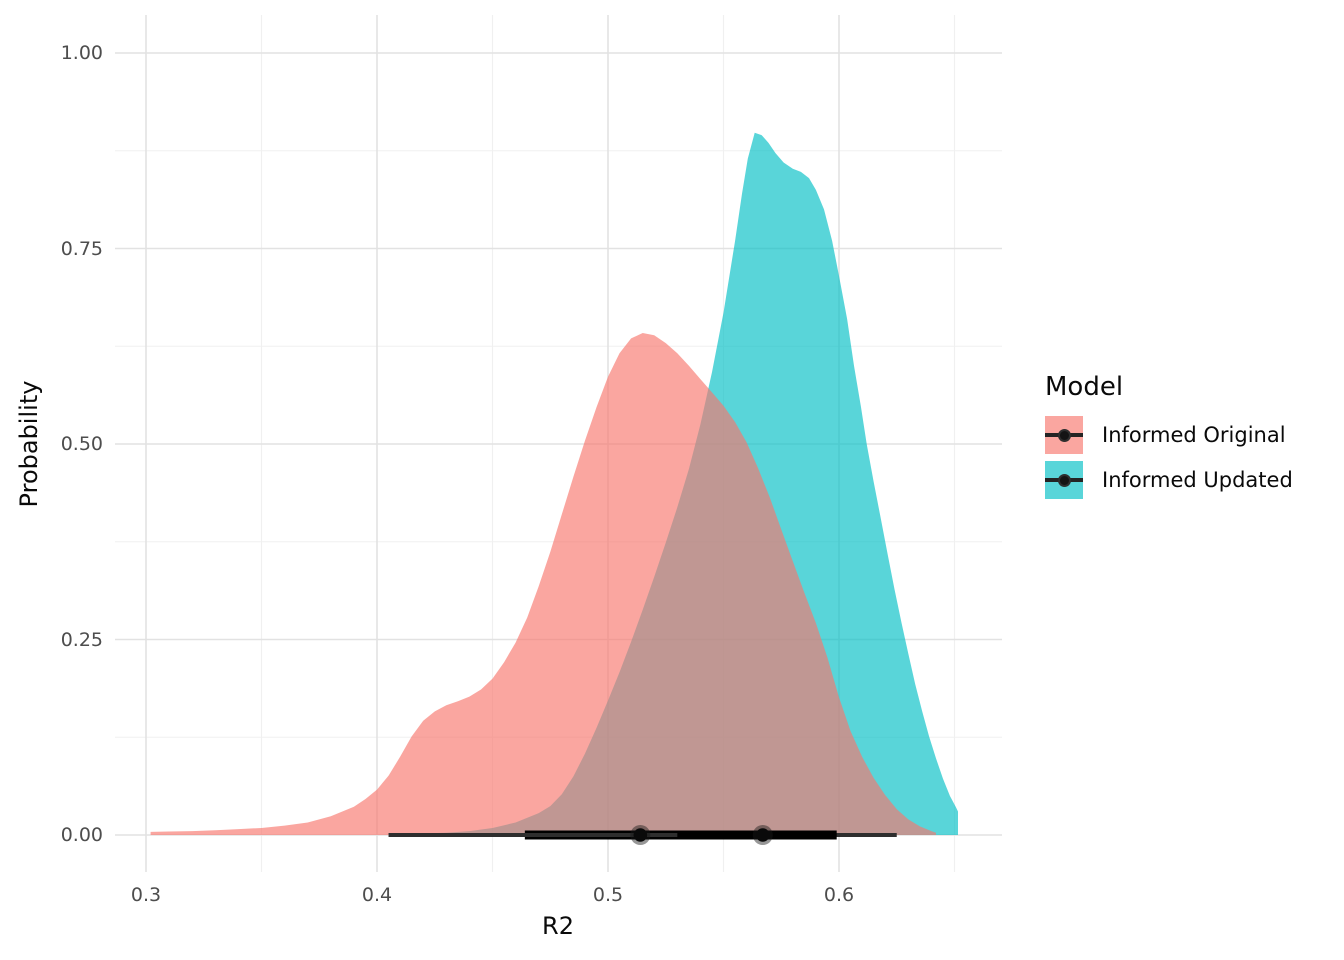  I want to click on x-tick-label: 0.4, so click(377, 895).